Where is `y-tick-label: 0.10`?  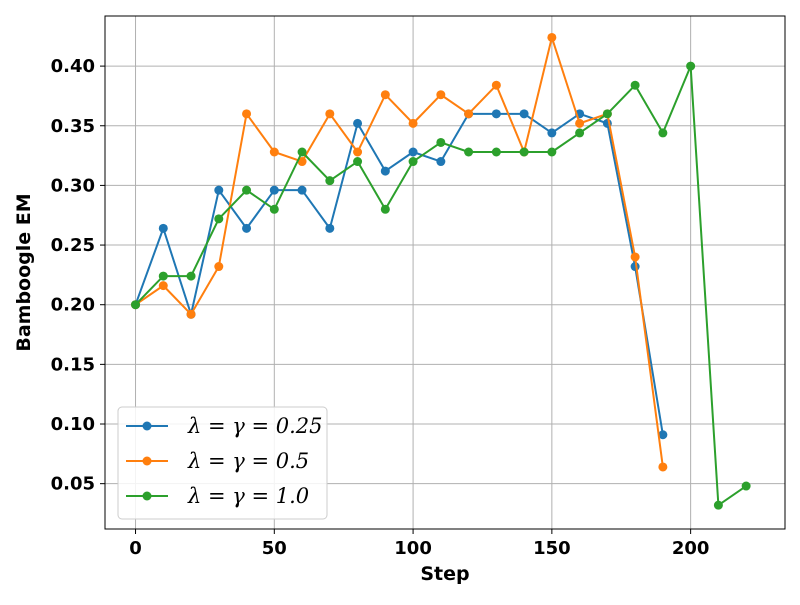 y-tick-label: 0.10 is located at coordinates (73, 424).